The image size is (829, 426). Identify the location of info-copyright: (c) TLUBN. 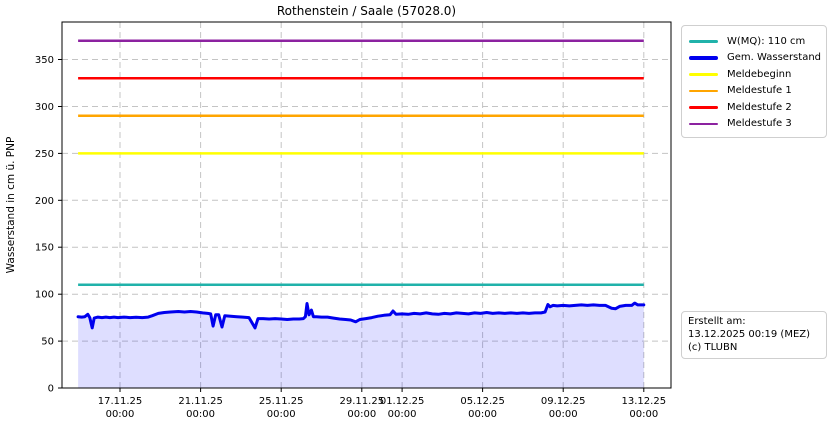
(713, 347).